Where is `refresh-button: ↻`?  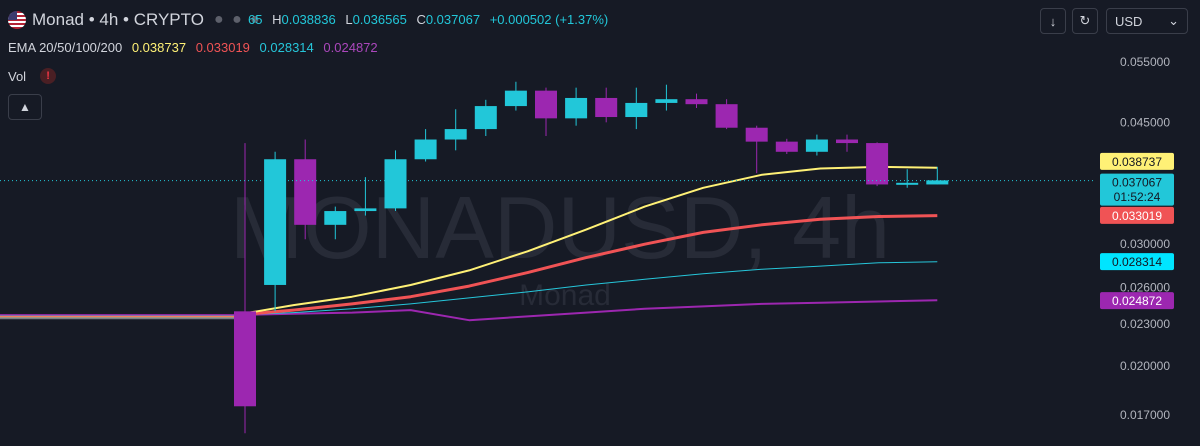 refresh-button: ↻ is located at coordinates (1085, 21).